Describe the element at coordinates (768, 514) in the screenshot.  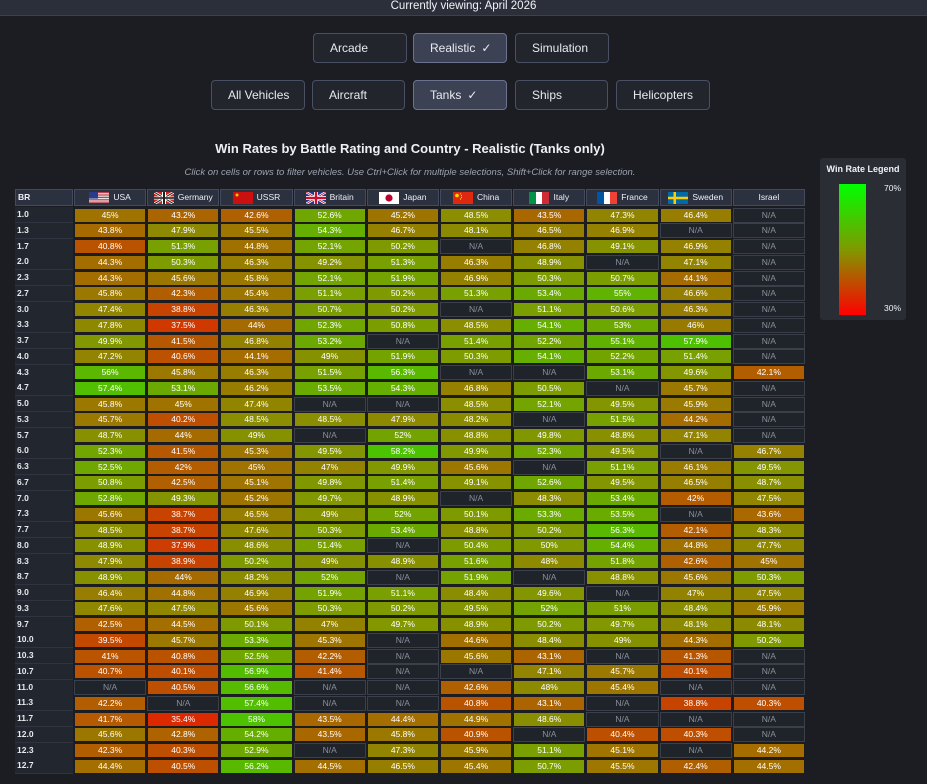
I see `heatmap-cell: 43.6%` at that location.